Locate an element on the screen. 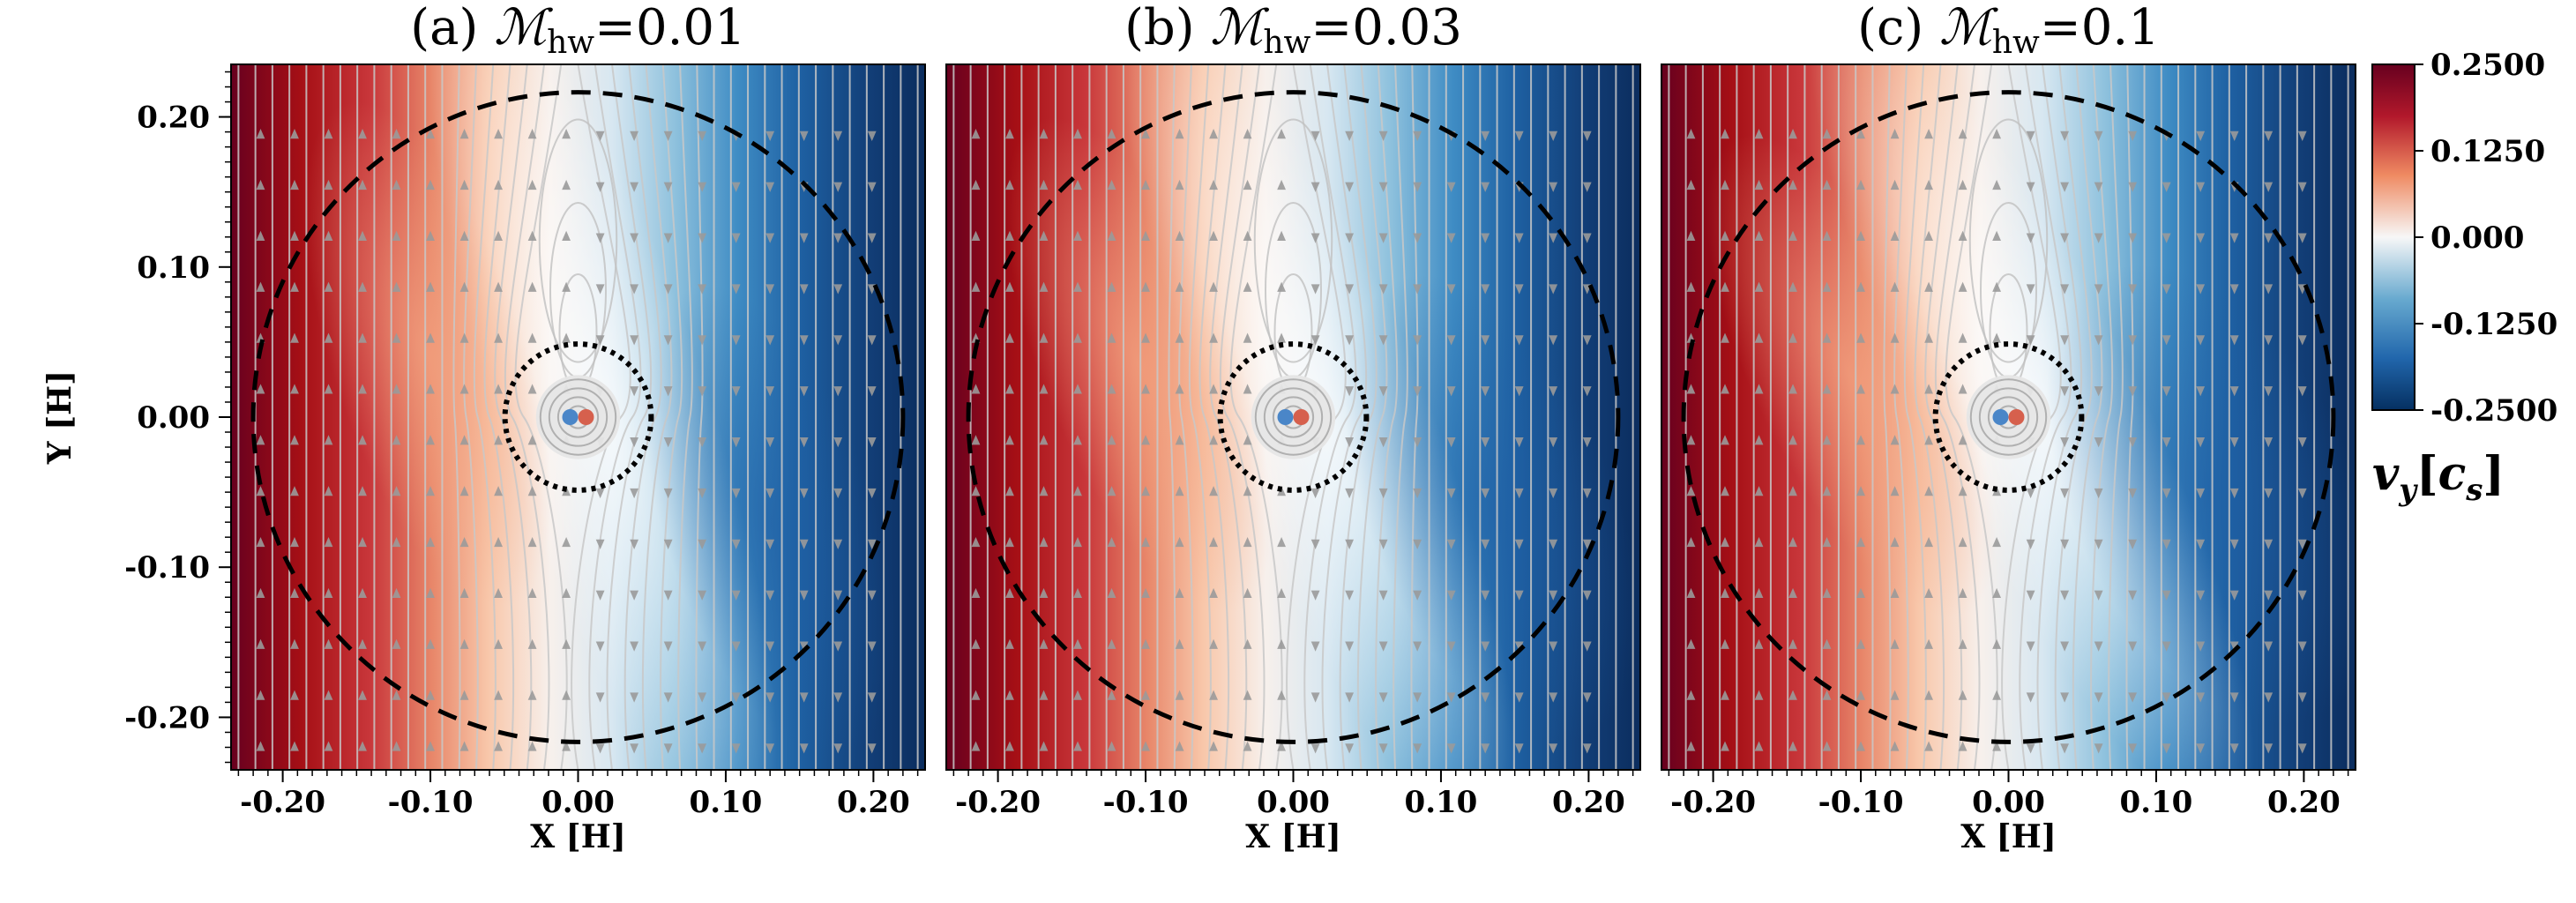 The image size is (2576, 903). colorbar: 0.2500 0.1250 0.000 -0.1250 -0.2500 vy[cs] is located at coordinates (2464, 278).